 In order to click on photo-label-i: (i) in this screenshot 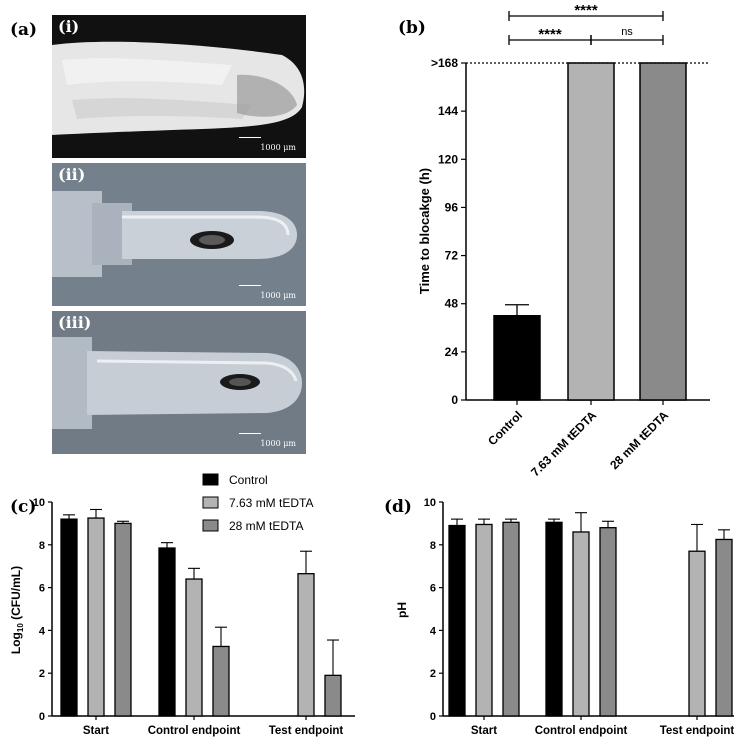, I will do `click(69, 26)`.